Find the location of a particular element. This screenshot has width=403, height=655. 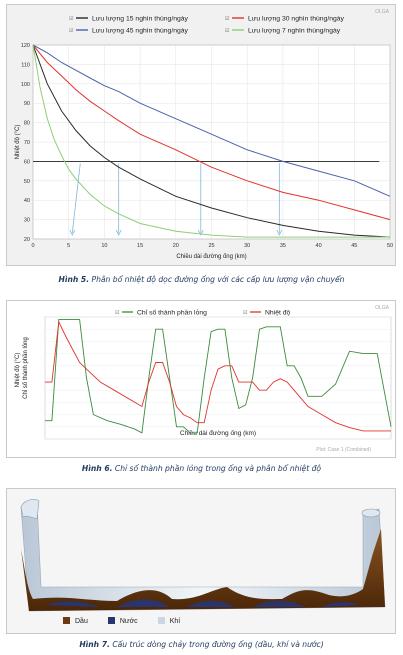

y-axis-label: Nhiệt độ (°C) is located at coordinates (18, 142).